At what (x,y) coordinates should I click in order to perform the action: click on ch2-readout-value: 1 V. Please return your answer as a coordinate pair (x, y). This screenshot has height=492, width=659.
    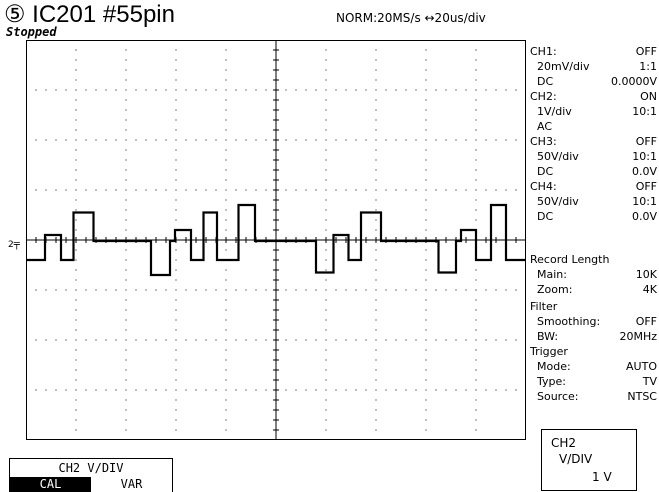
    Looking at the image, I should click on (602, 477).